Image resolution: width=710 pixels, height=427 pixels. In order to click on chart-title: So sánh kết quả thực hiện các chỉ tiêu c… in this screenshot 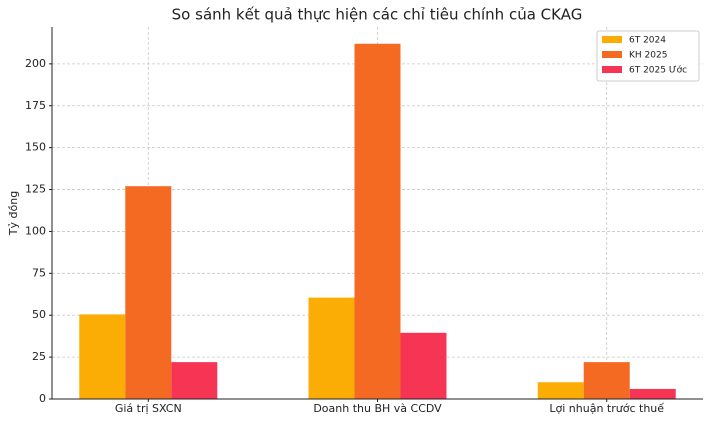, I will do `click(377, 15)`.